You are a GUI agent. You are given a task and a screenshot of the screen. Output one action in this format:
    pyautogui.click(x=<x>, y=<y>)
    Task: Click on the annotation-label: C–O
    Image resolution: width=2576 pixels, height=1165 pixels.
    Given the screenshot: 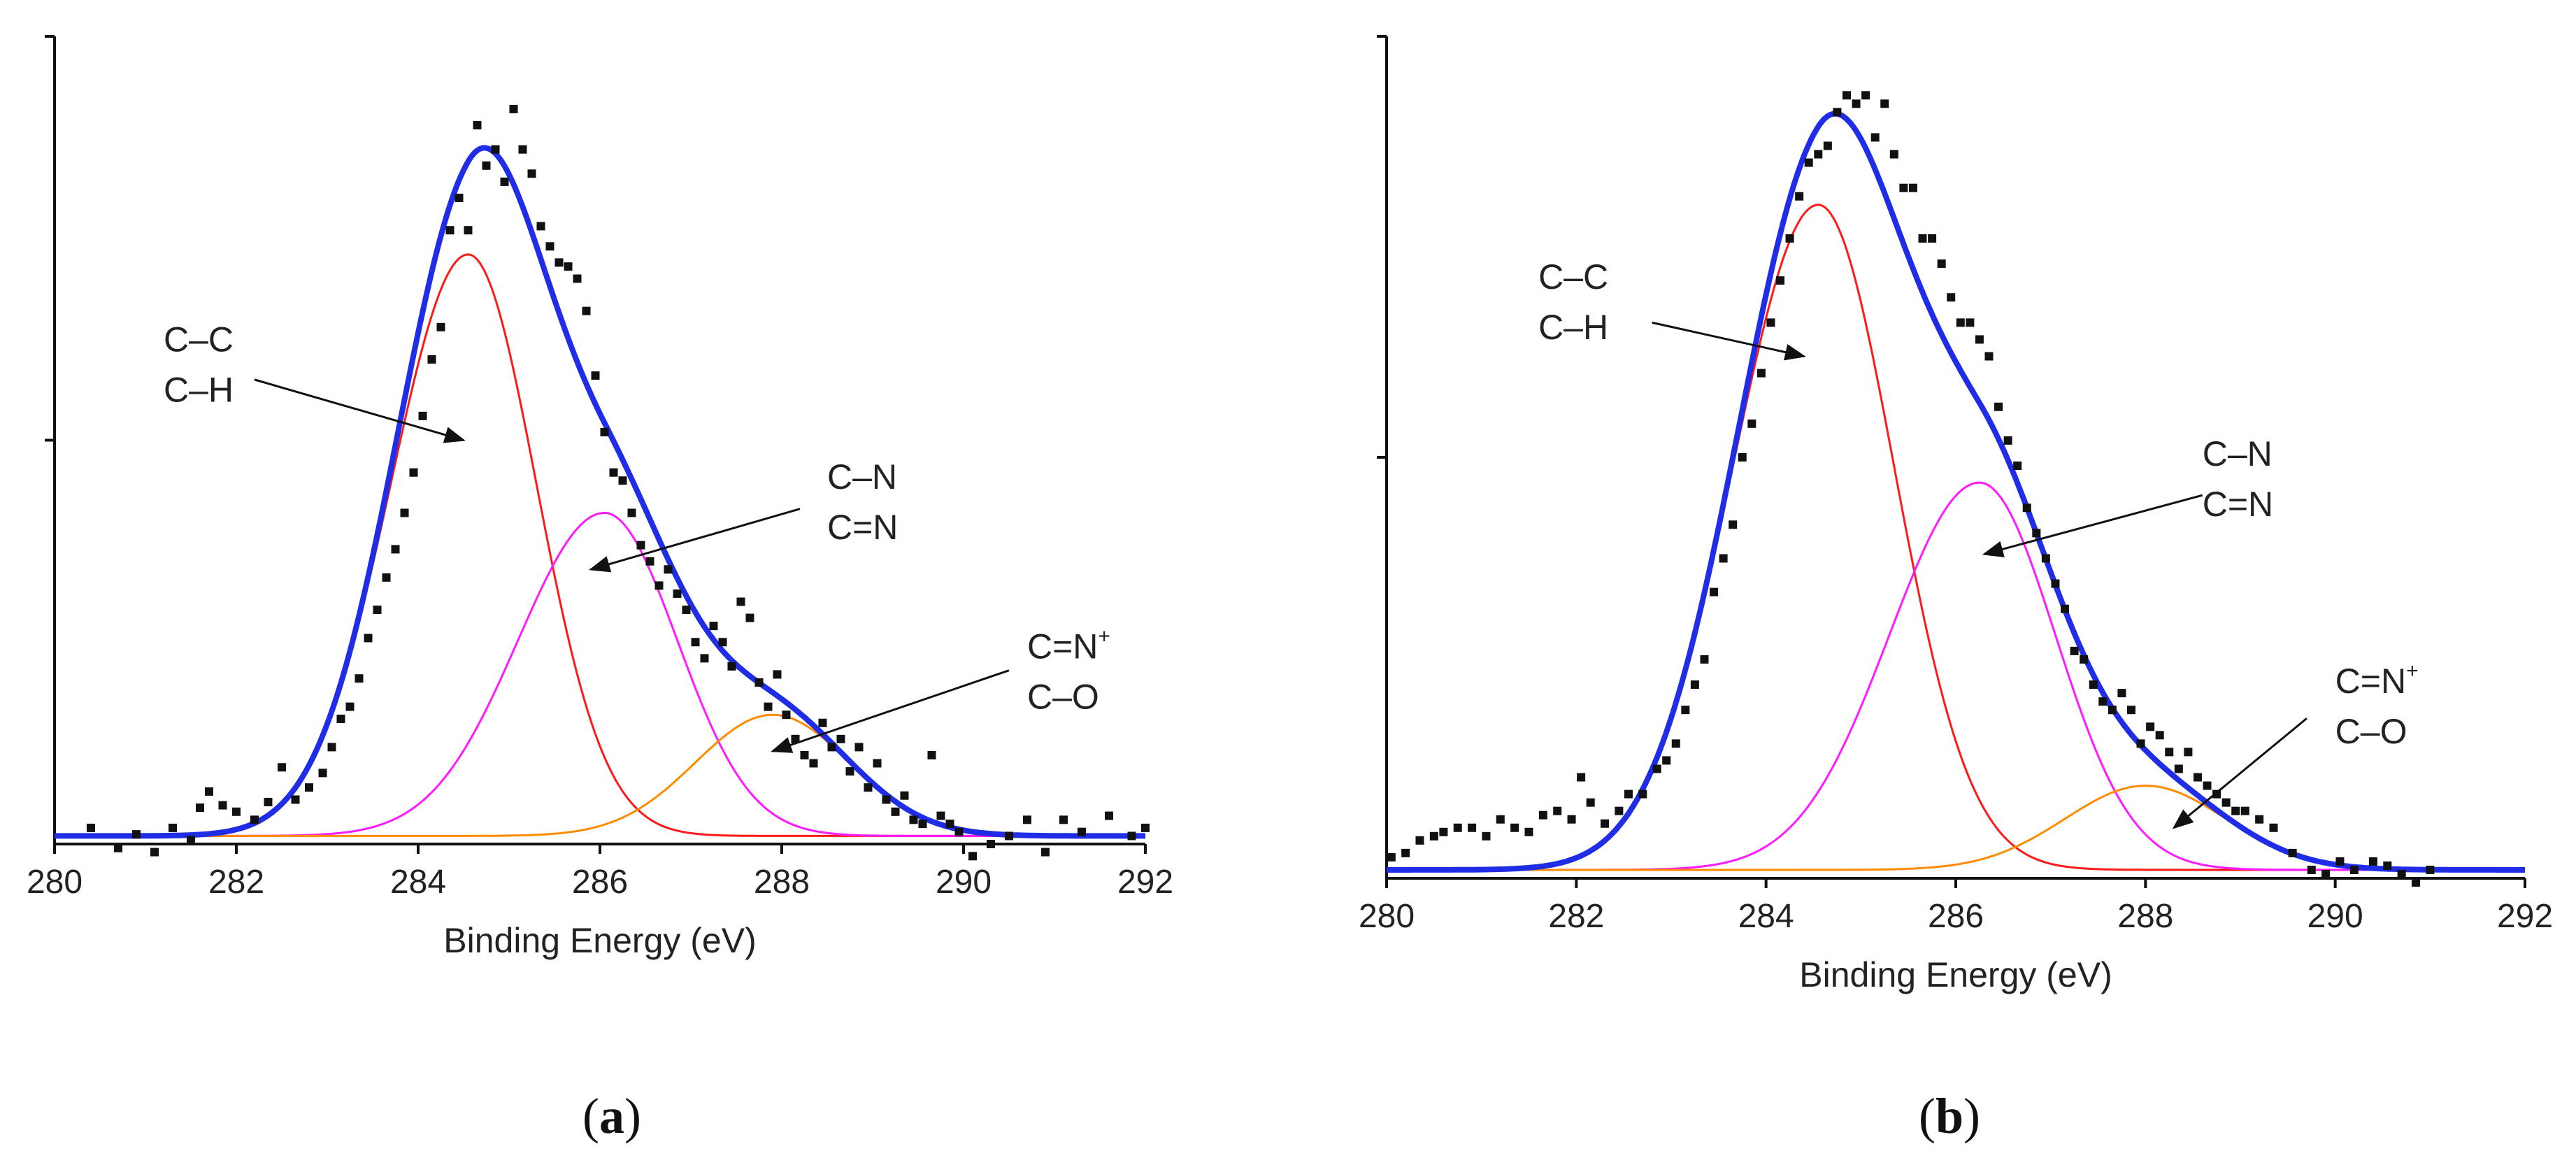 What is the action you would take?
    pyautogui.click(x=2371, y=731)
    